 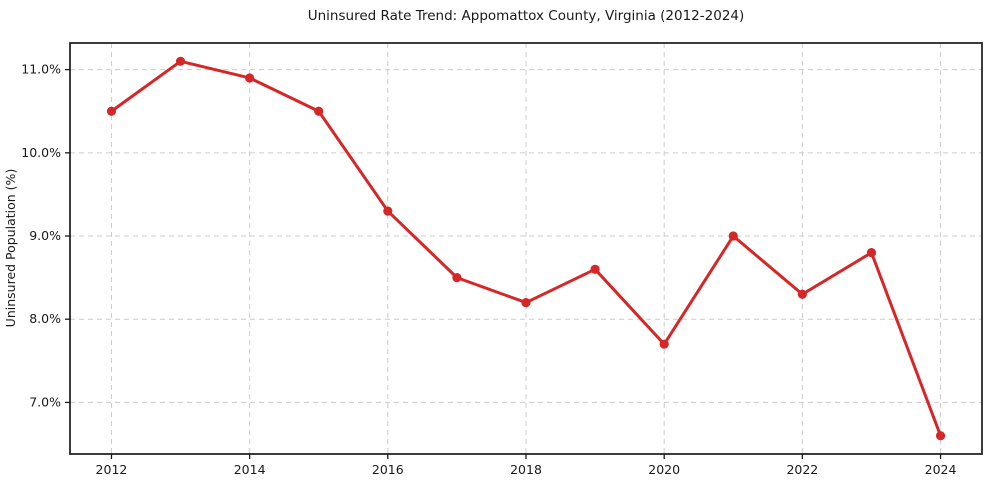 I want to click on x-tick-label: 2018, so click(x=526, y=469).